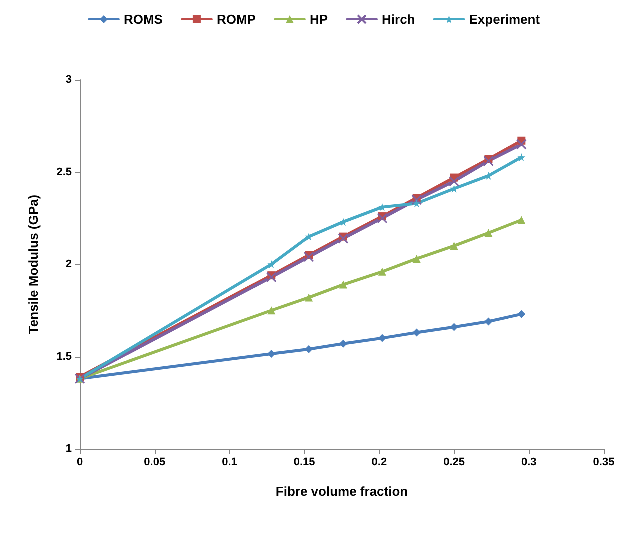  What do you see at coordinates (319, 19) in the screenshot?
I see `legend-label: HP` at bounding box center [319, 19].